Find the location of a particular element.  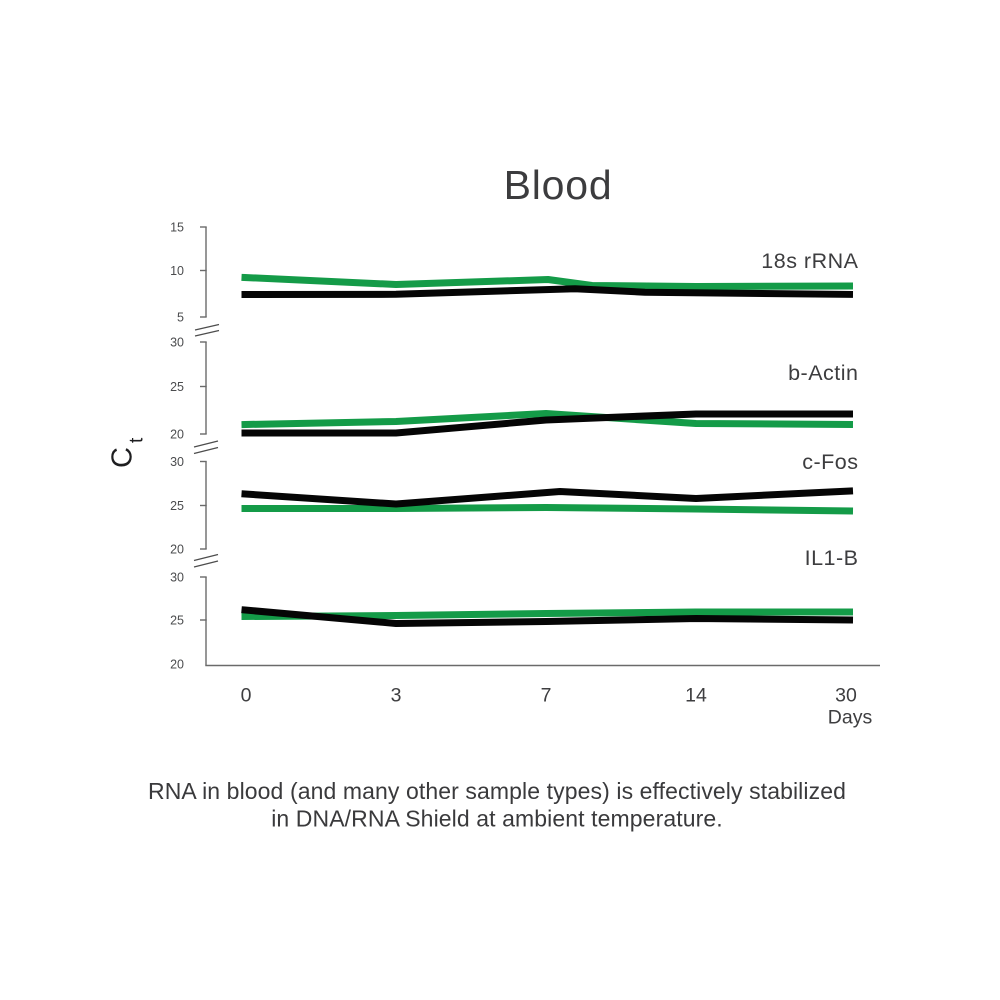

svg-text: b-Actin is located at coordinates (823, 373).